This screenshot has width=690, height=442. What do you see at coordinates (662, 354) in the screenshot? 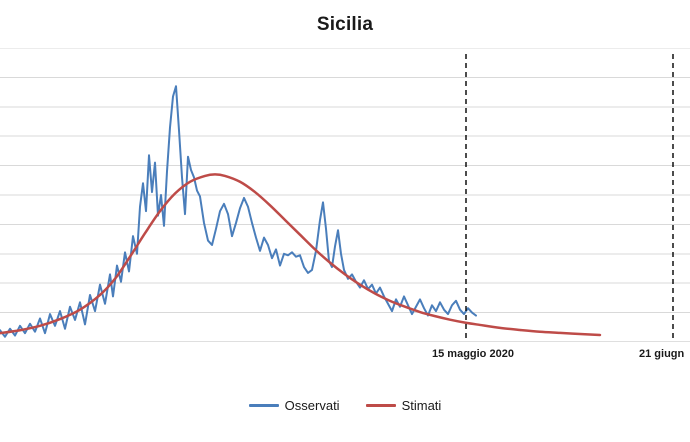
I see `forecast-marker-2-label: 21 giugn` at bounding box center [662, 354].